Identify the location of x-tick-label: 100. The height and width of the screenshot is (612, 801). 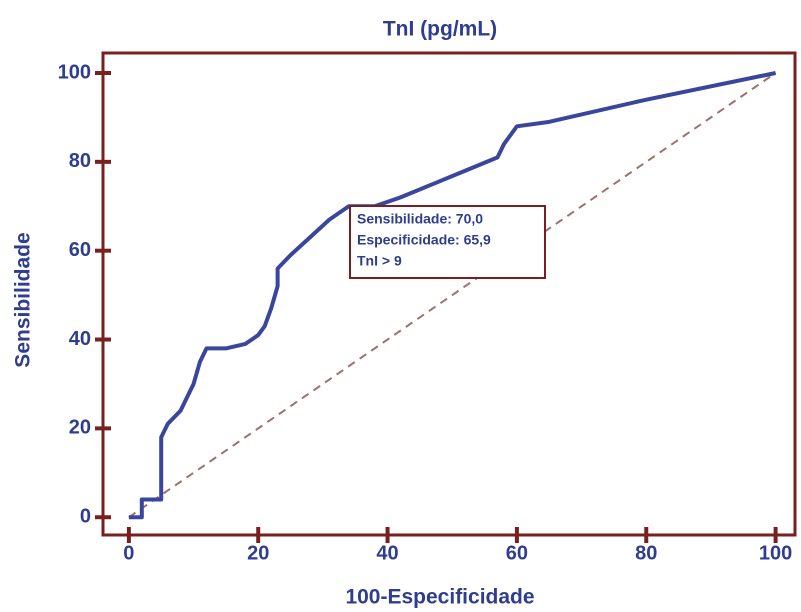
(775, 553).